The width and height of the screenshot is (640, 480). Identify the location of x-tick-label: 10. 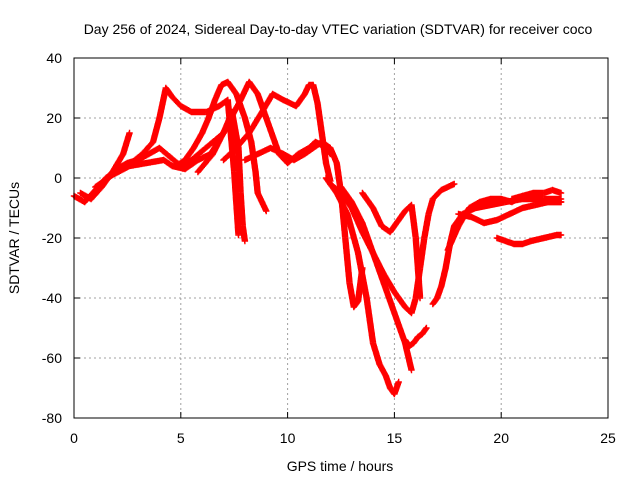
(288, 438).